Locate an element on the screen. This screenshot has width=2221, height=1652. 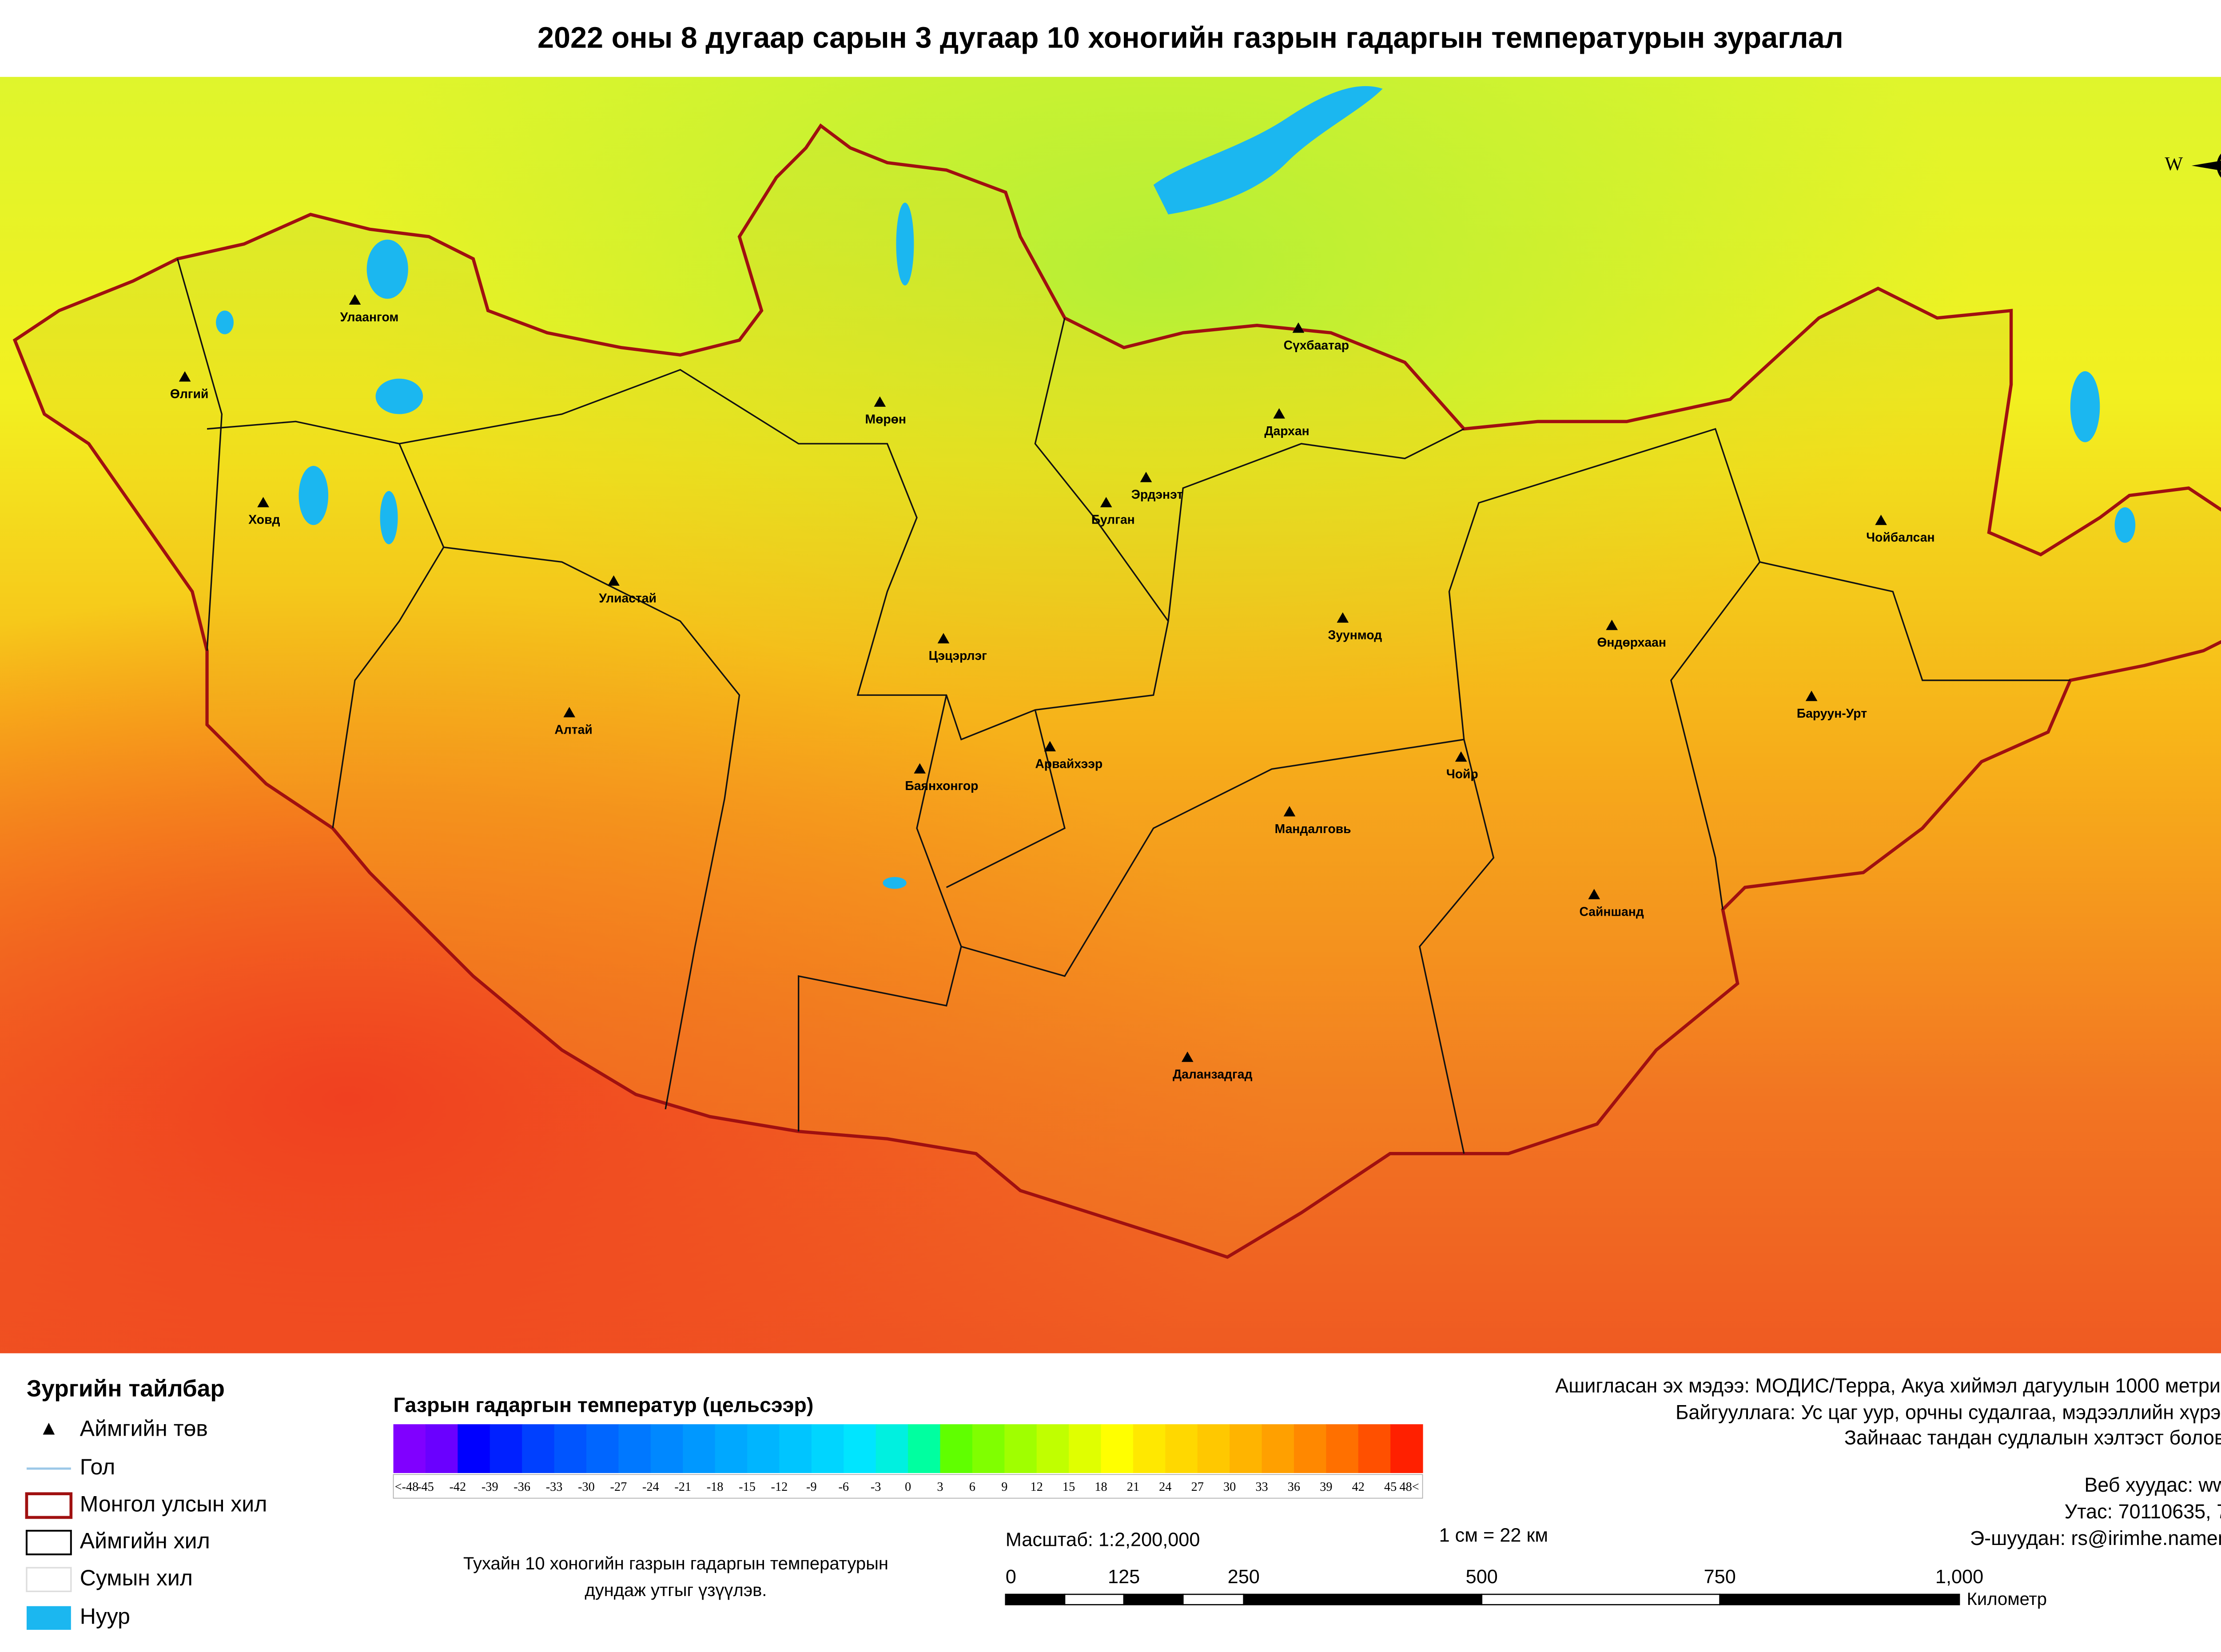
center-label: Сайншанд is located at coordinates (1611, 911).